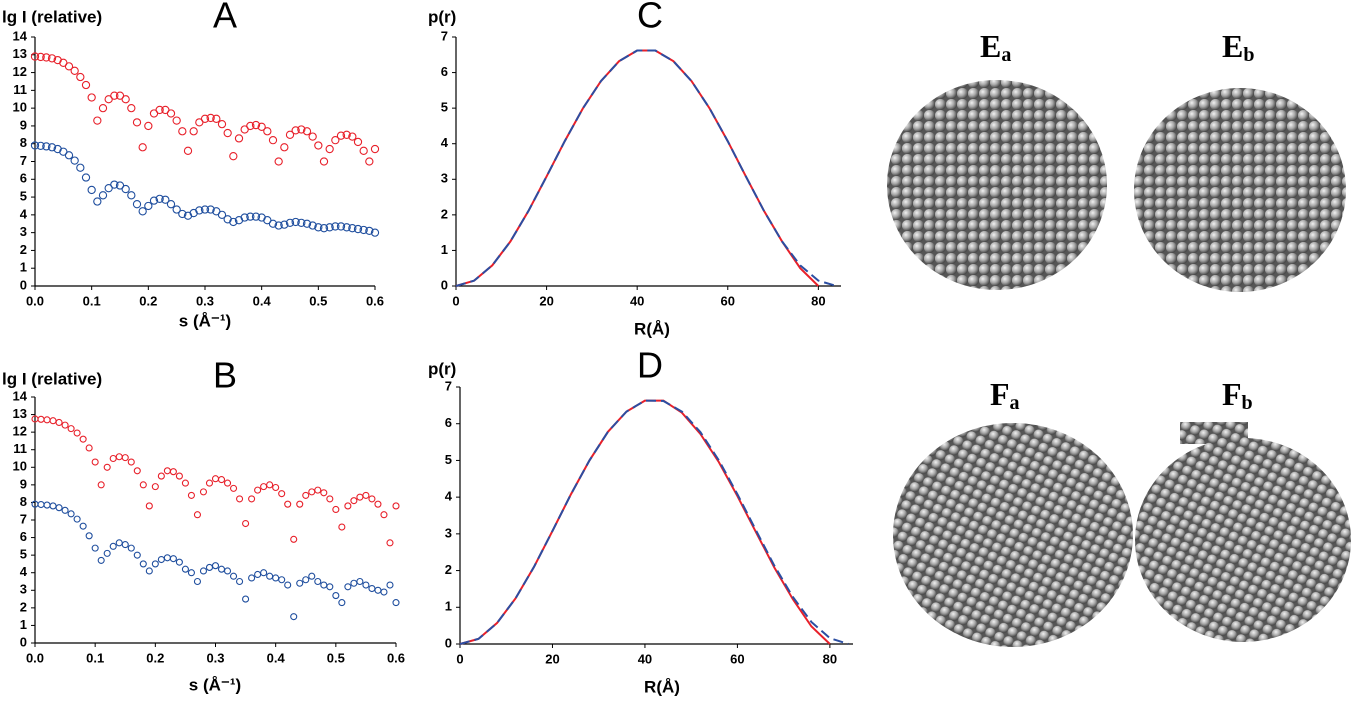 The height and width of the screenshot is (709, 1356). What do you see at coordinates (24, 571) in the screenshot?
I see `y-tick-label: 4` at bounding box center [24, 571].